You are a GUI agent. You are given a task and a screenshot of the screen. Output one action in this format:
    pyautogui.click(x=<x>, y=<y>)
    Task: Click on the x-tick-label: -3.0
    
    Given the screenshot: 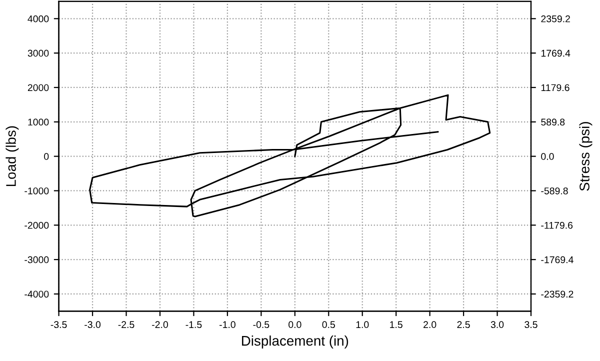 What is the action you would take?
    pyautogui.click(x=92, y=324)
    